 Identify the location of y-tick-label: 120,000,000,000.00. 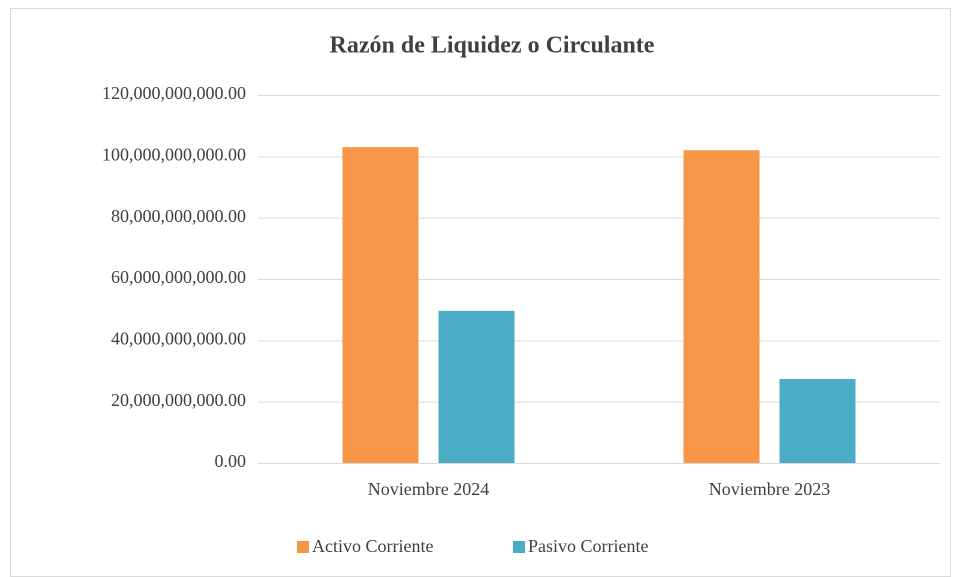
(174, 93).